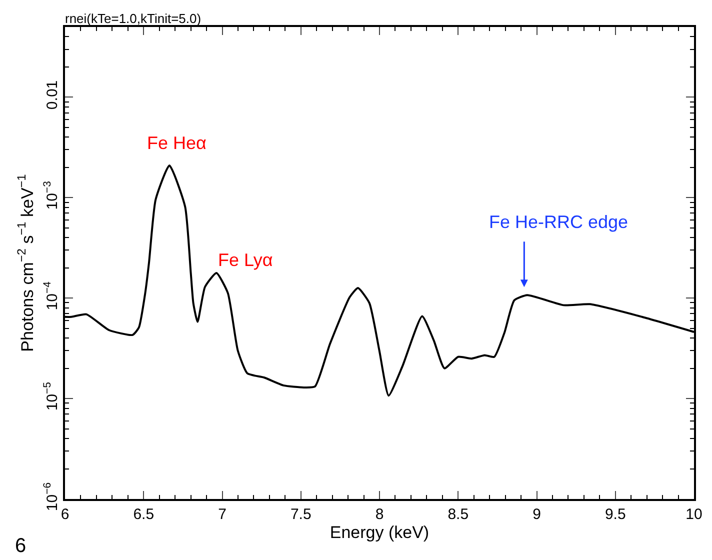  I want to click on x-tick-label: 7.5, so click(301, 514).